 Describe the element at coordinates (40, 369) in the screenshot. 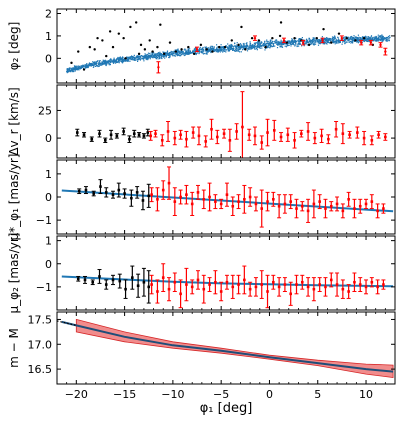

I see `y-tick-label: 16.5` at that location.